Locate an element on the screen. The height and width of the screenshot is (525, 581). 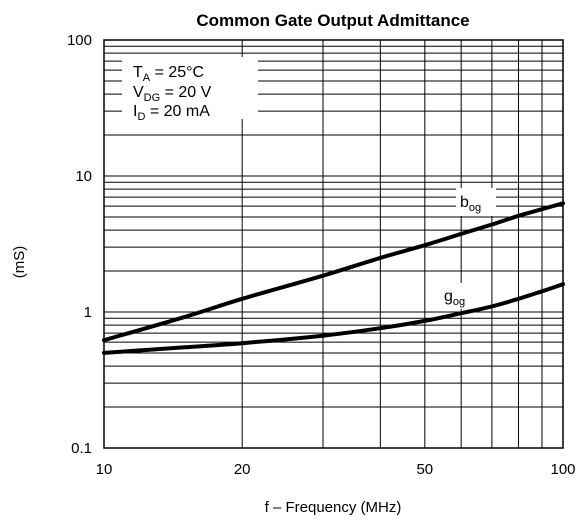
condition-id: ID = 20 mA is located at coordinates (171, 113).